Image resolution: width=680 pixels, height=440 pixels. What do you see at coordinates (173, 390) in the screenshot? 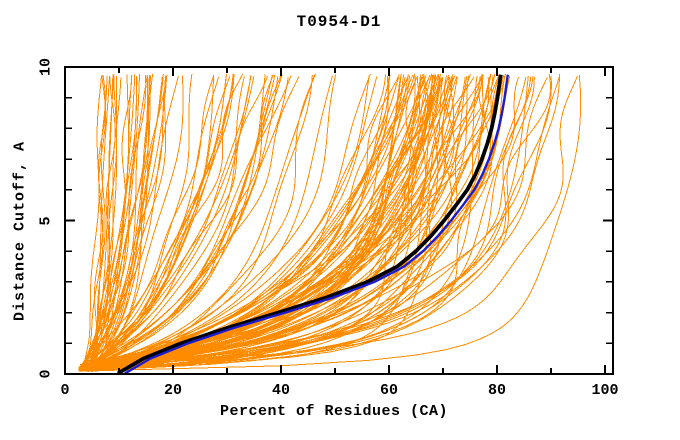
I see `x-tick-label: 20` at bounding box center [173, 390].